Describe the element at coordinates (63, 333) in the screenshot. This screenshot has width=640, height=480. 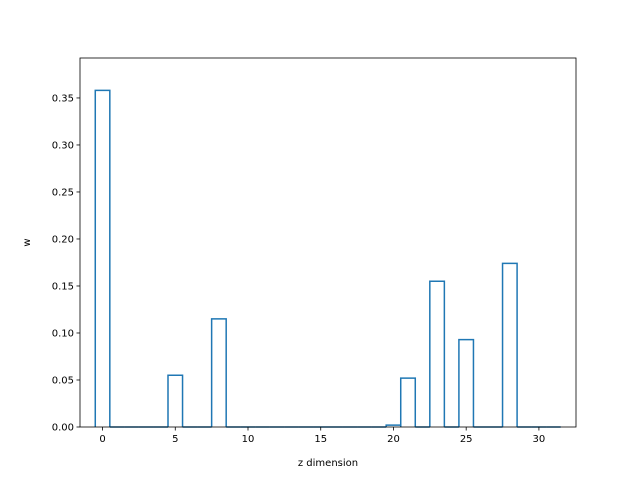
I see `y-tick-label-0.10: 0.10` at that location.